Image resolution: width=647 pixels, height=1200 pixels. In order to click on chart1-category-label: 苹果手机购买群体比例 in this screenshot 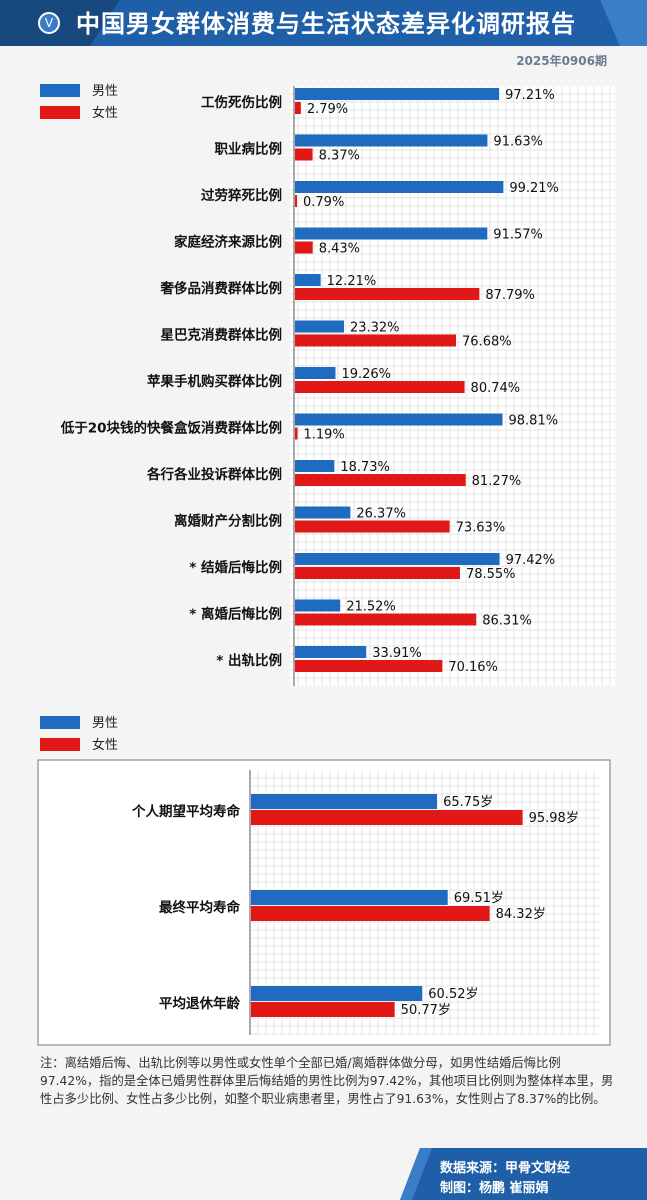, I will do `click(214, 381)`.